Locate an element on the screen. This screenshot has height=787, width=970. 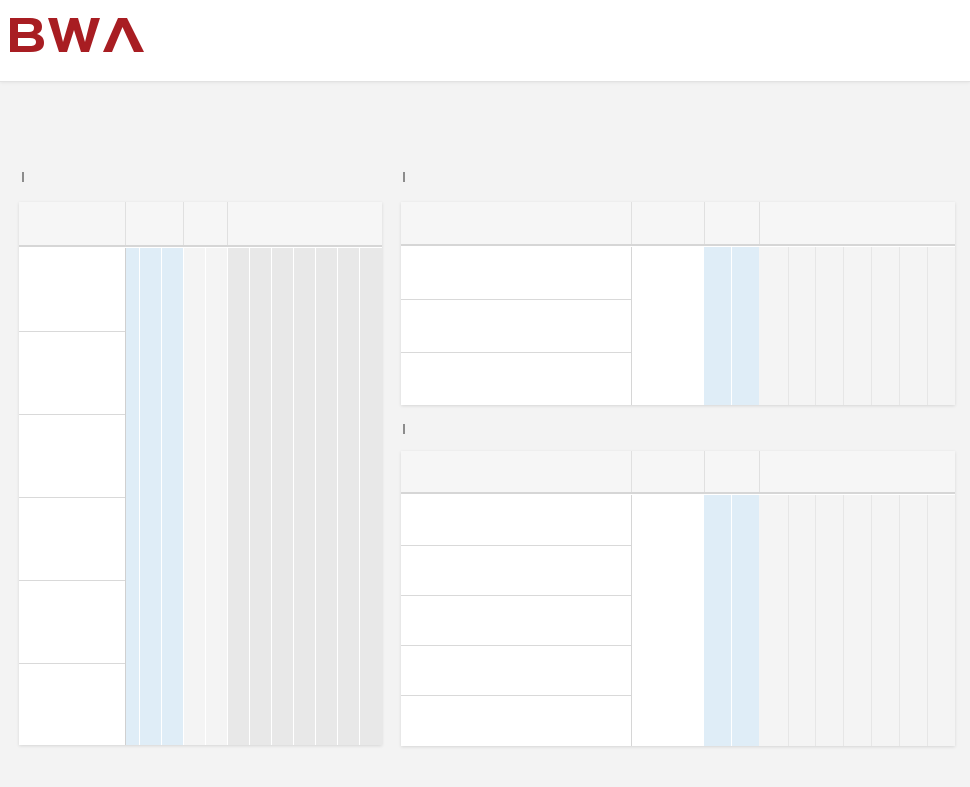
brand-logo is located at coordinates (78, 34).